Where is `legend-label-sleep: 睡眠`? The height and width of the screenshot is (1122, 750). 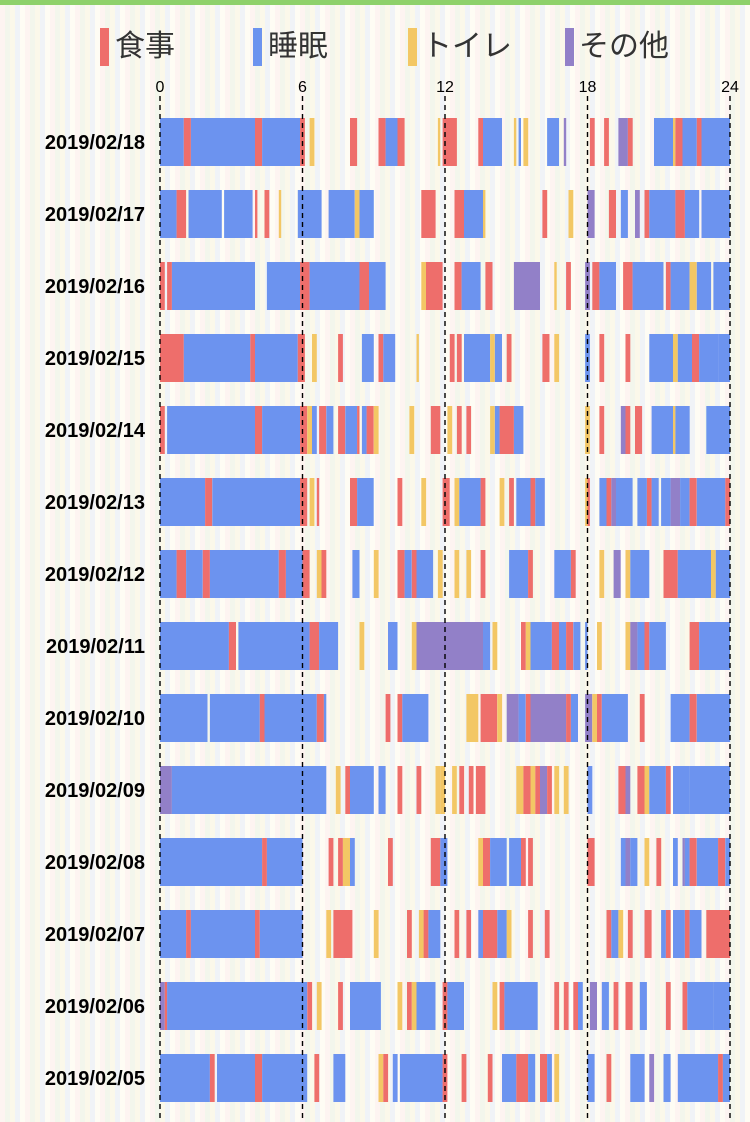
legend-label-sleep: 睡眠 is located at coordinates (298, 46).